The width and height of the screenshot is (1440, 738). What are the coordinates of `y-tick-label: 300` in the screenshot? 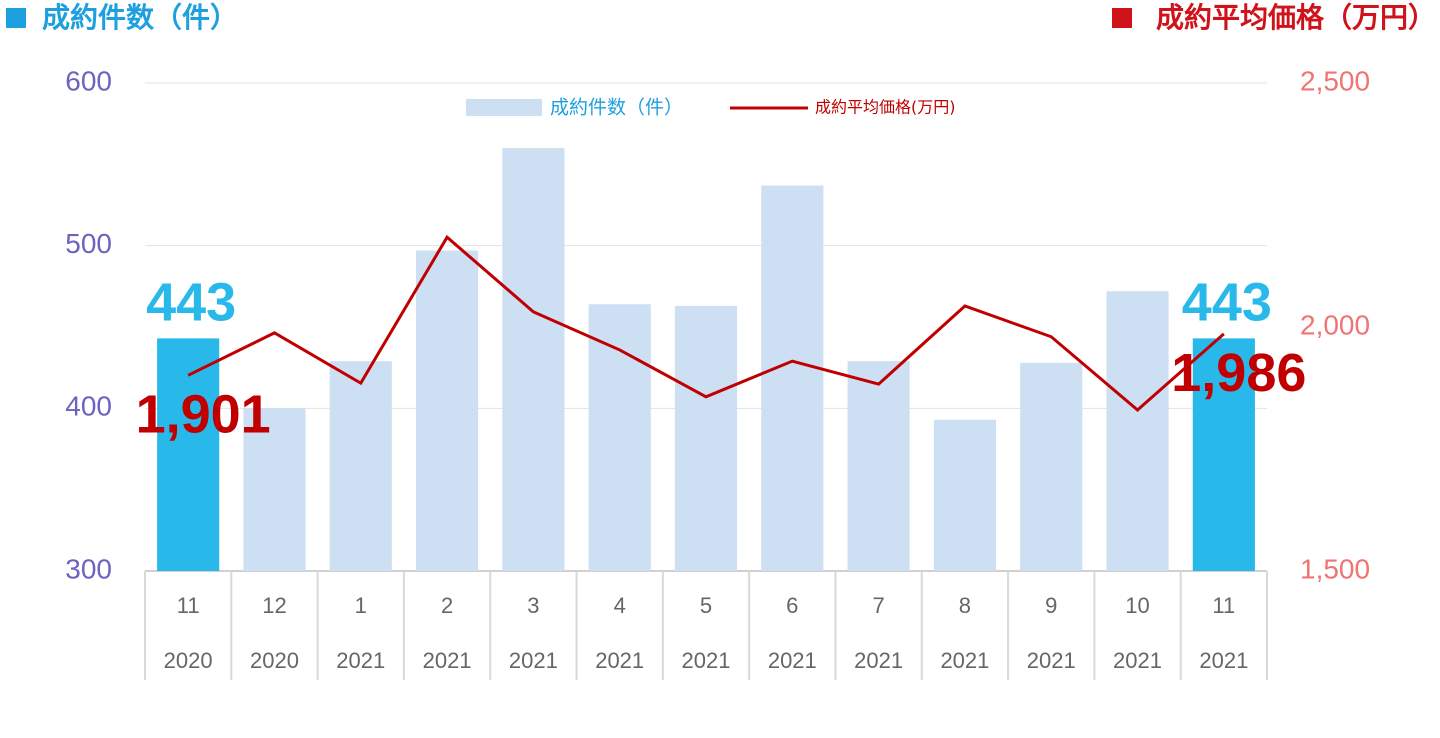 It's located at (88, 568).